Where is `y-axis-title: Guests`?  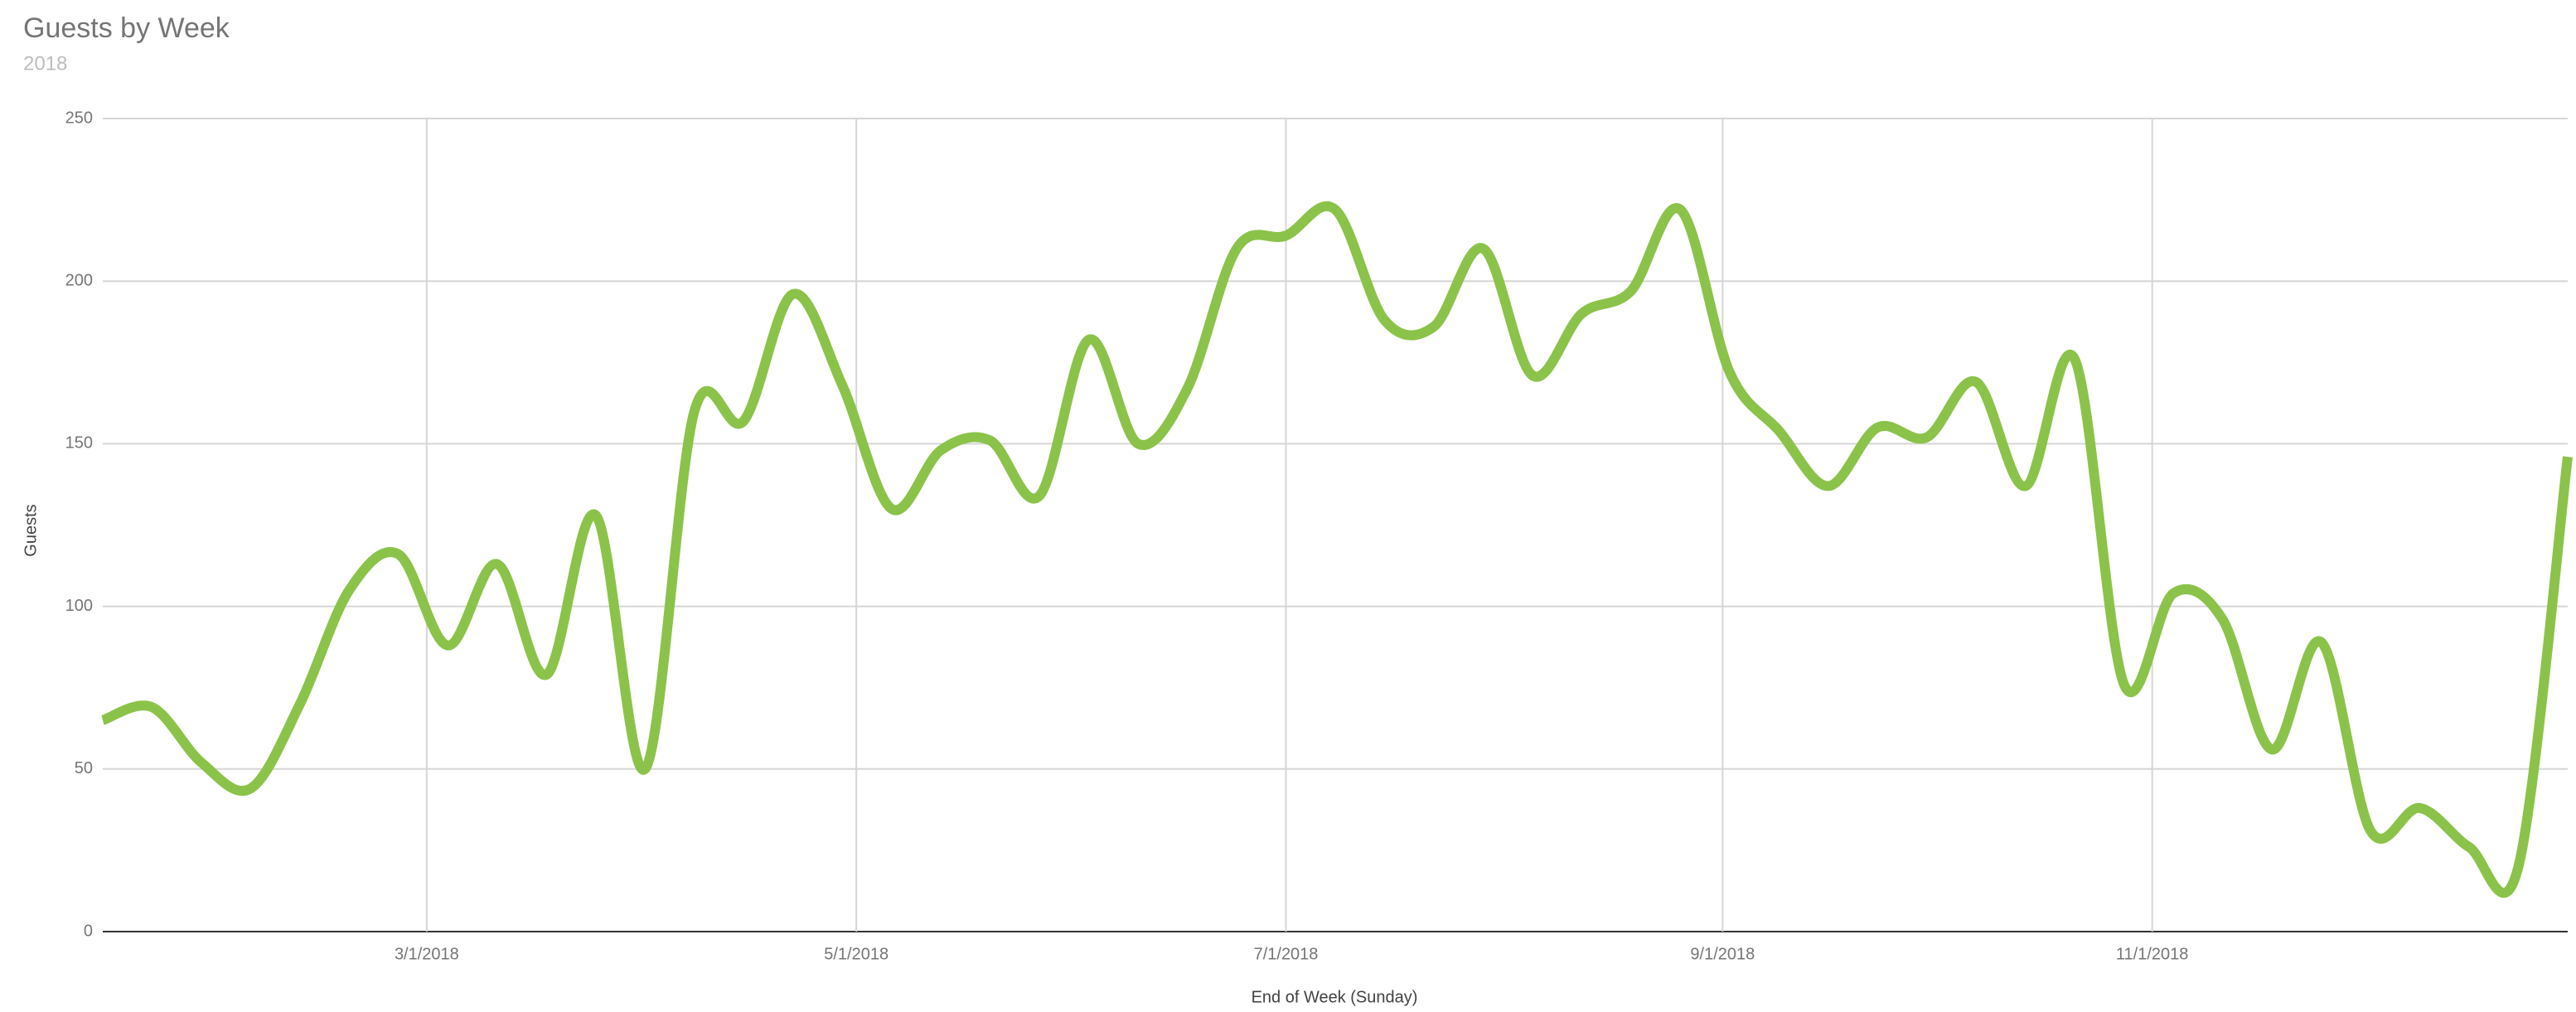 y-axis-title: Guests is located at coordinates (31, 530).